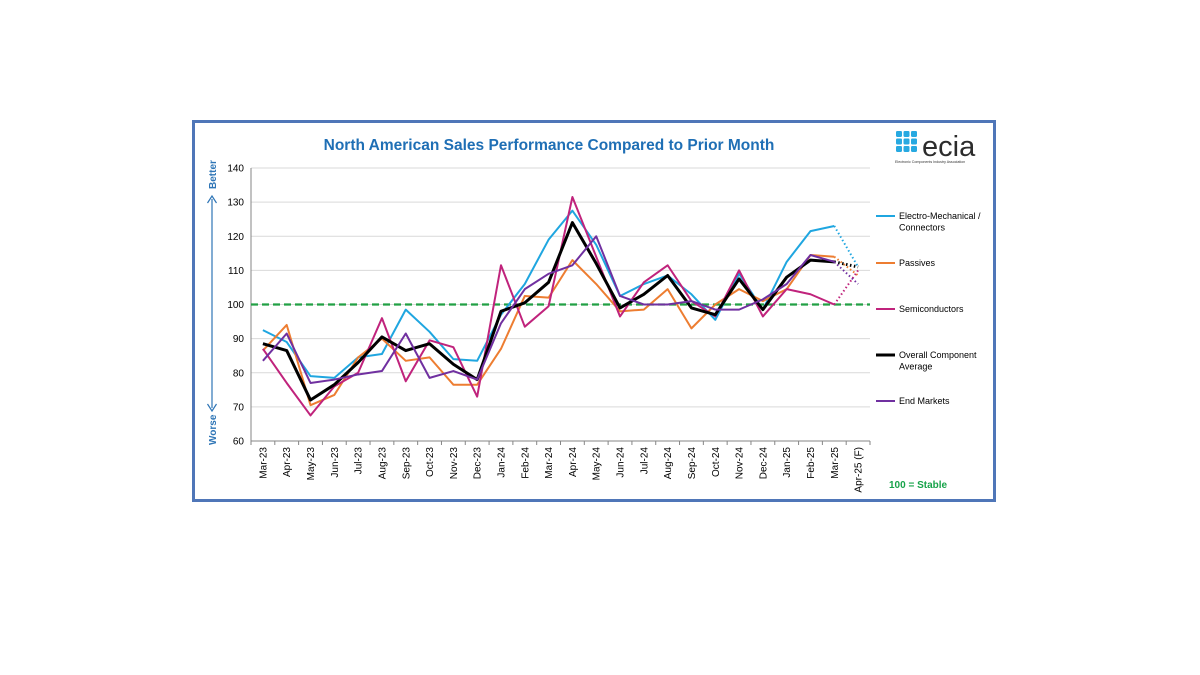 This screenshot has width=1200, height=675. What do you see at coordinates (644, 461) in the screenshot?
I see `x-tick-label: Jul-24` at bounding box center [644, 461].